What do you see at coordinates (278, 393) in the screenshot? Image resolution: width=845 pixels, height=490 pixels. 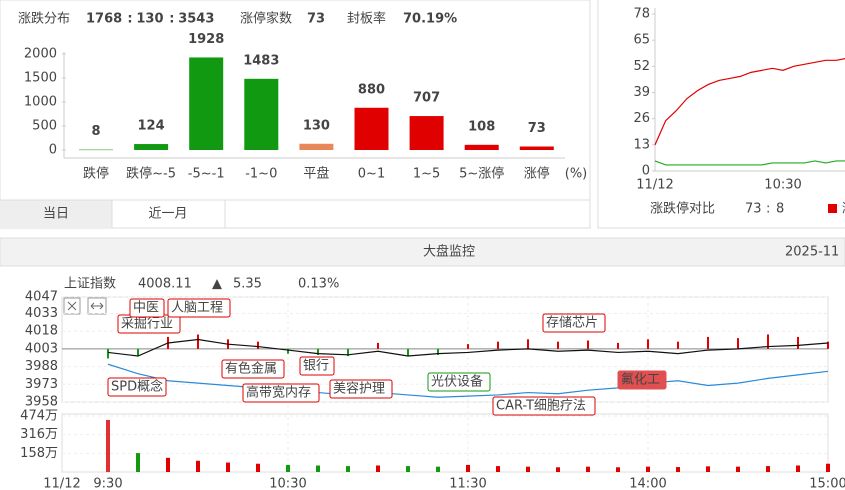 I see `tag-label: 高带宽内存` at bounding box center [278, 393].